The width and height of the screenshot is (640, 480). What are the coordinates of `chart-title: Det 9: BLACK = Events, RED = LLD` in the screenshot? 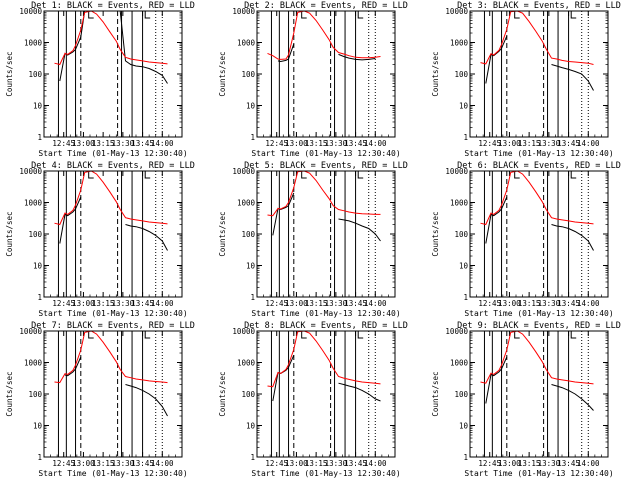 It's located at (539, 326).